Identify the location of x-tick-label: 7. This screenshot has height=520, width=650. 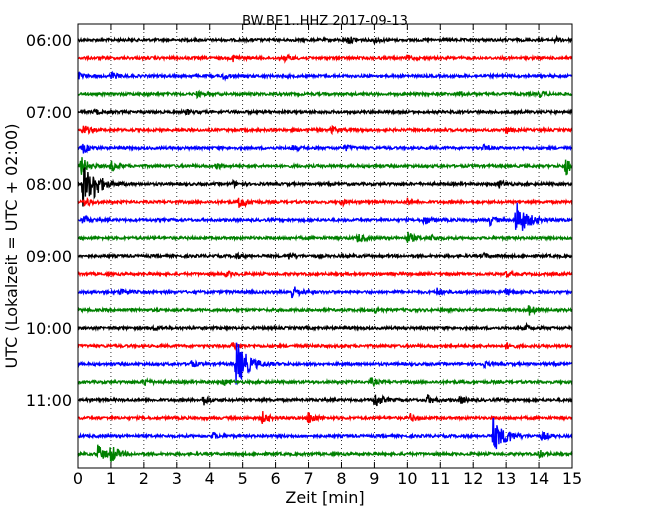
(308, 478).